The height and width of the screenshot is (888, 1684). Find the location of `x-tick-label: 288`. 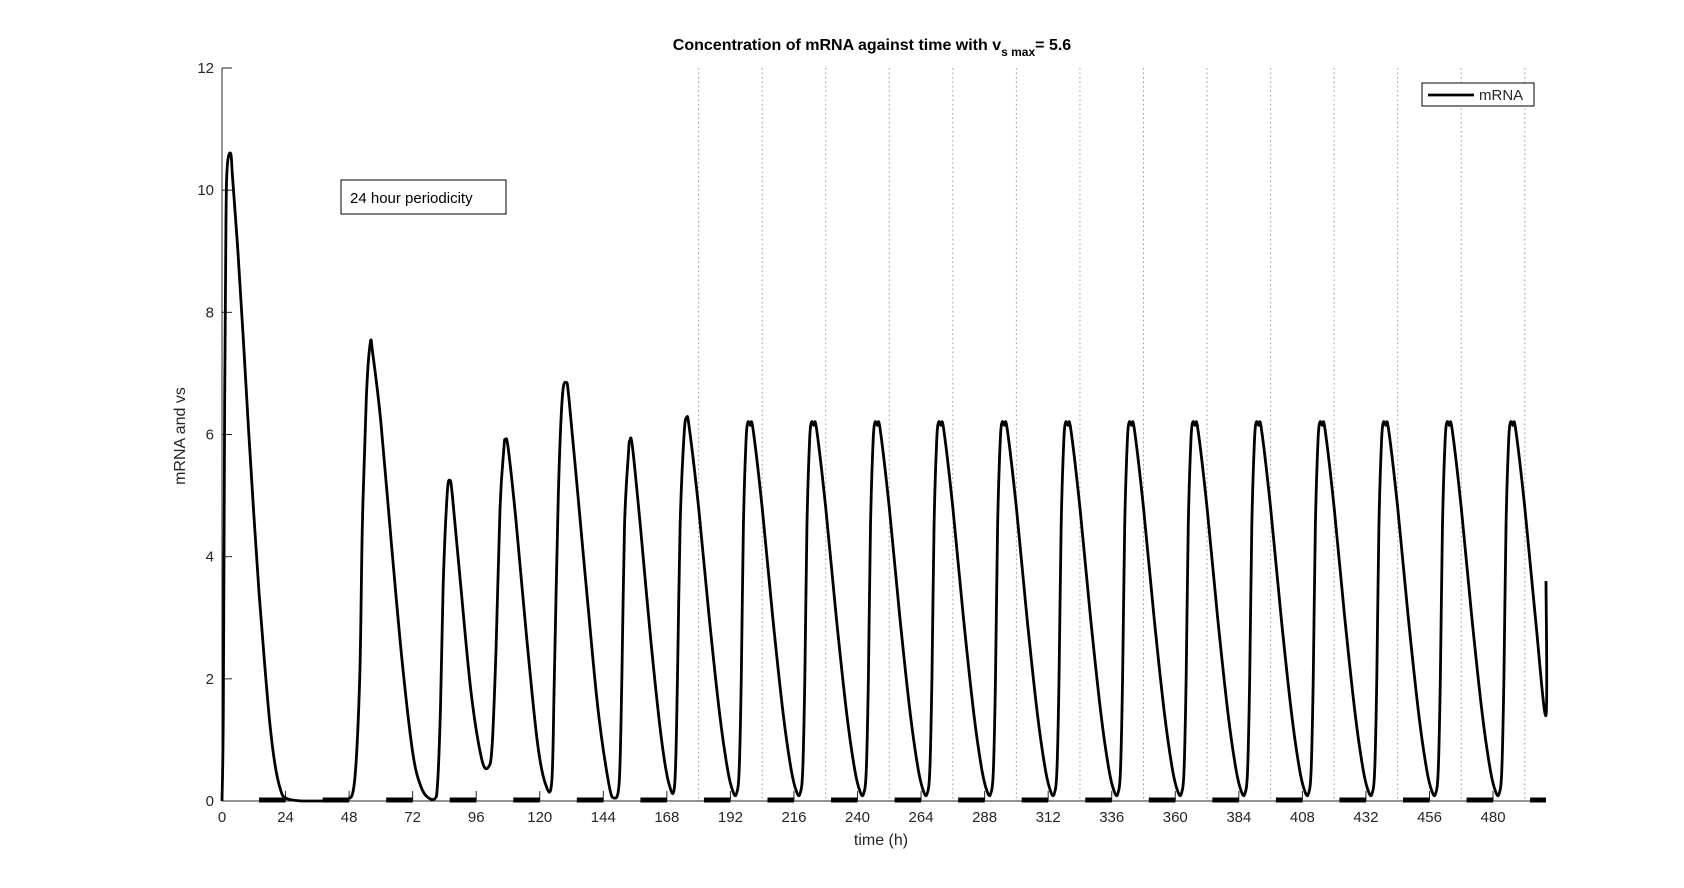

x-tick-label: 288 is located at coordinates (984, 817).